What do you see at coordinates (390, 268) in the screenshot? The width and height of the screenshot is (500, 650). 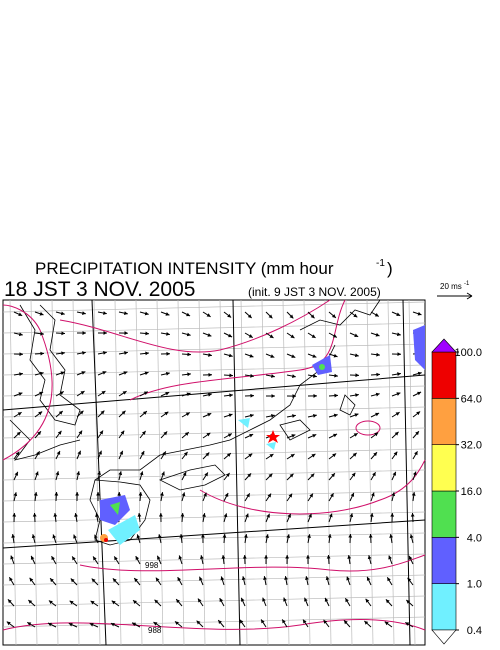 I see `title-end: )` at bounding box center [390, 268].